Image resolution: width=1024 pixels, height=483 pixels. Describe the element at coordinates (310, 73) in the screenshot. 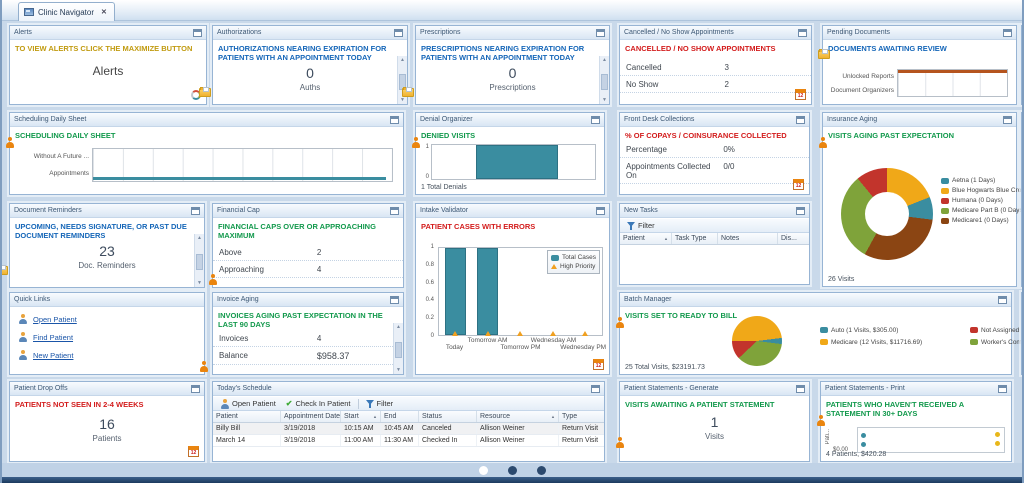

I see `auths-count: 0` at that location.